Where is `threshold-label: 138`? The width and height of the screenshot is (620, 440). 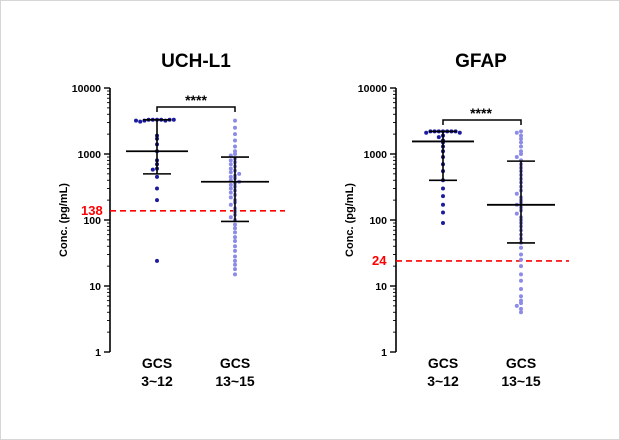 threshold-label: 138 is located at coordinates (92, 210).